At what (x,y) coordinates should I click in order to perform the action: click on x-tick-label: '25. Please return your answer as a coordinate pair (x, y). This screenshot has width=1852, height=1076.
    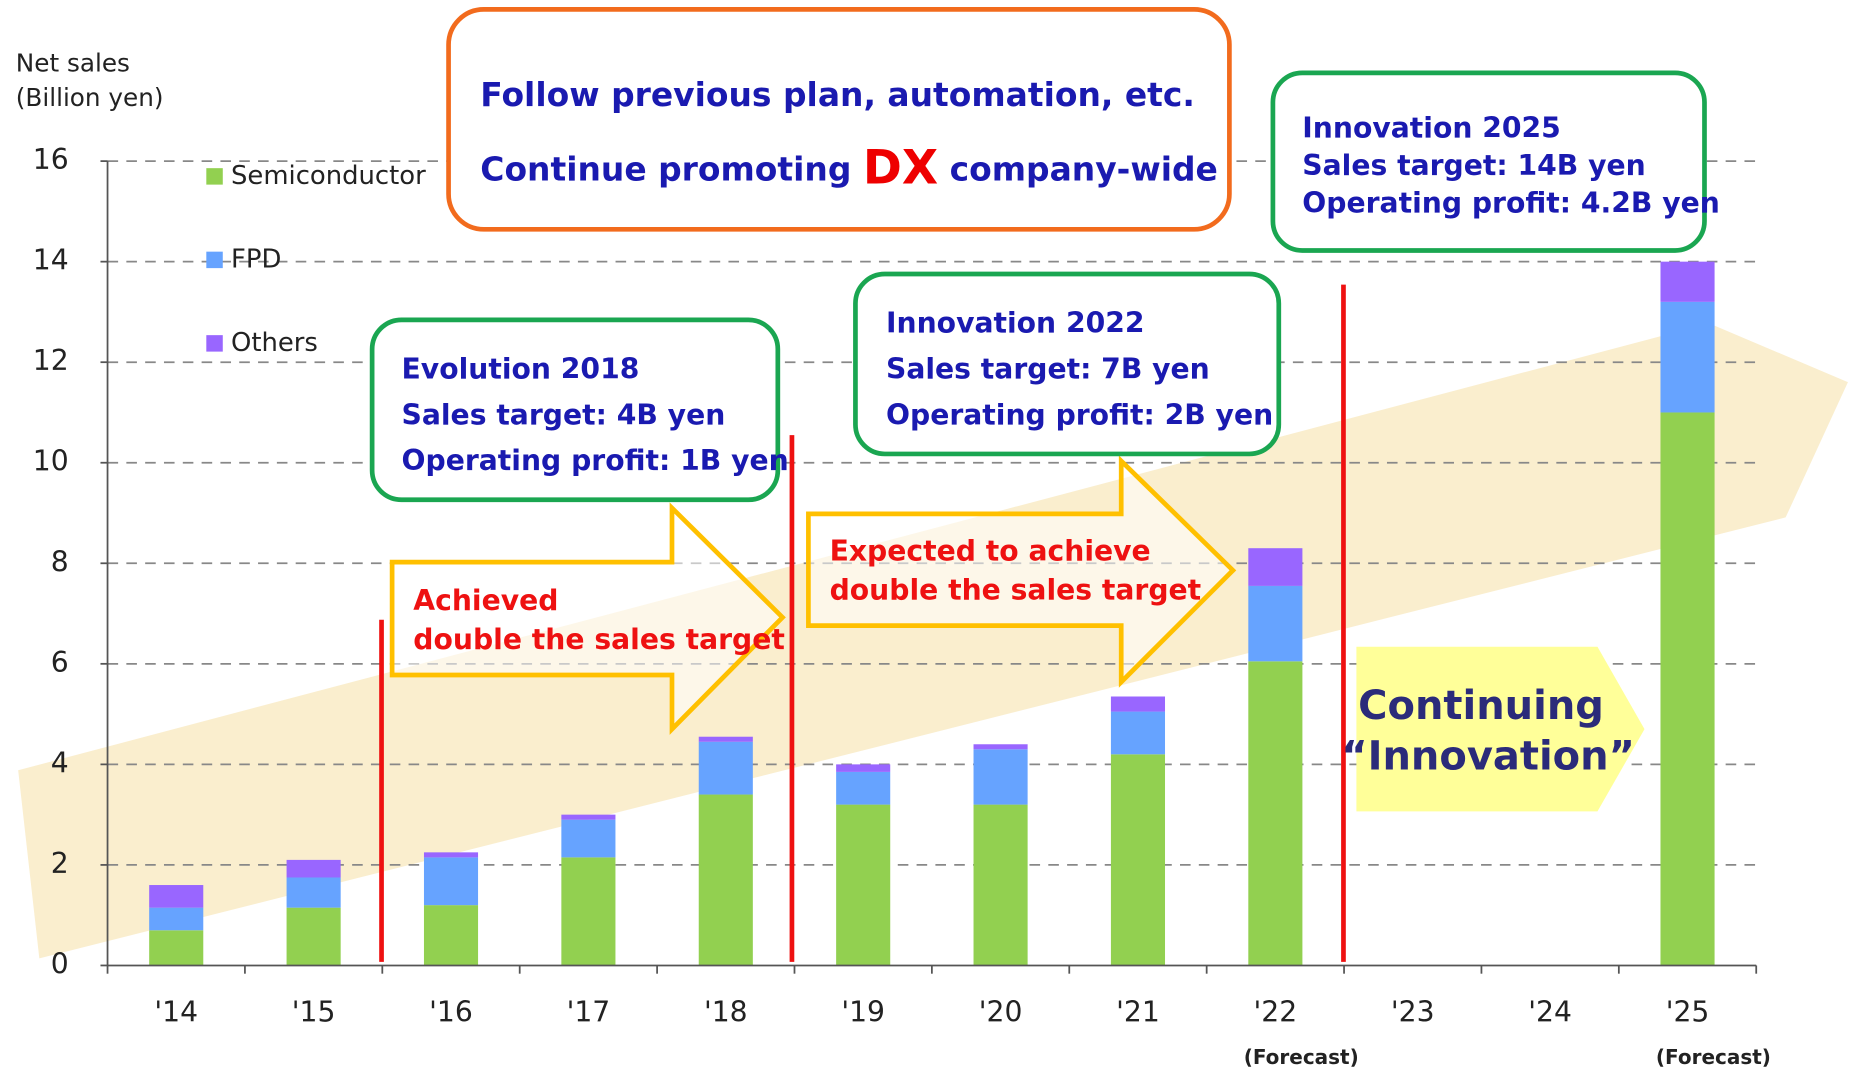
    Looking at the image, I should click on (1688, 1012).